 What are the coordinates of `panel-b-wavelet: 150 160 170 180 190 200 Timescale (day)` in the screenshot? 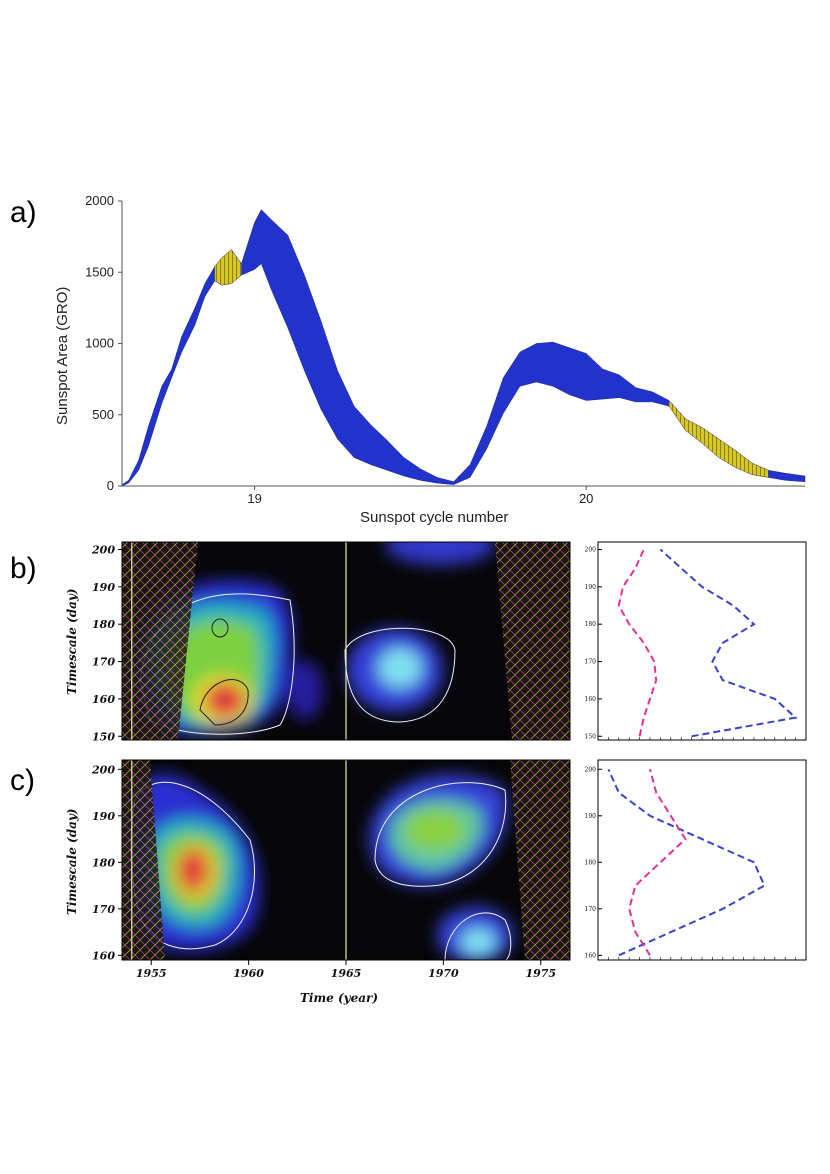 It's located at (318, 642).